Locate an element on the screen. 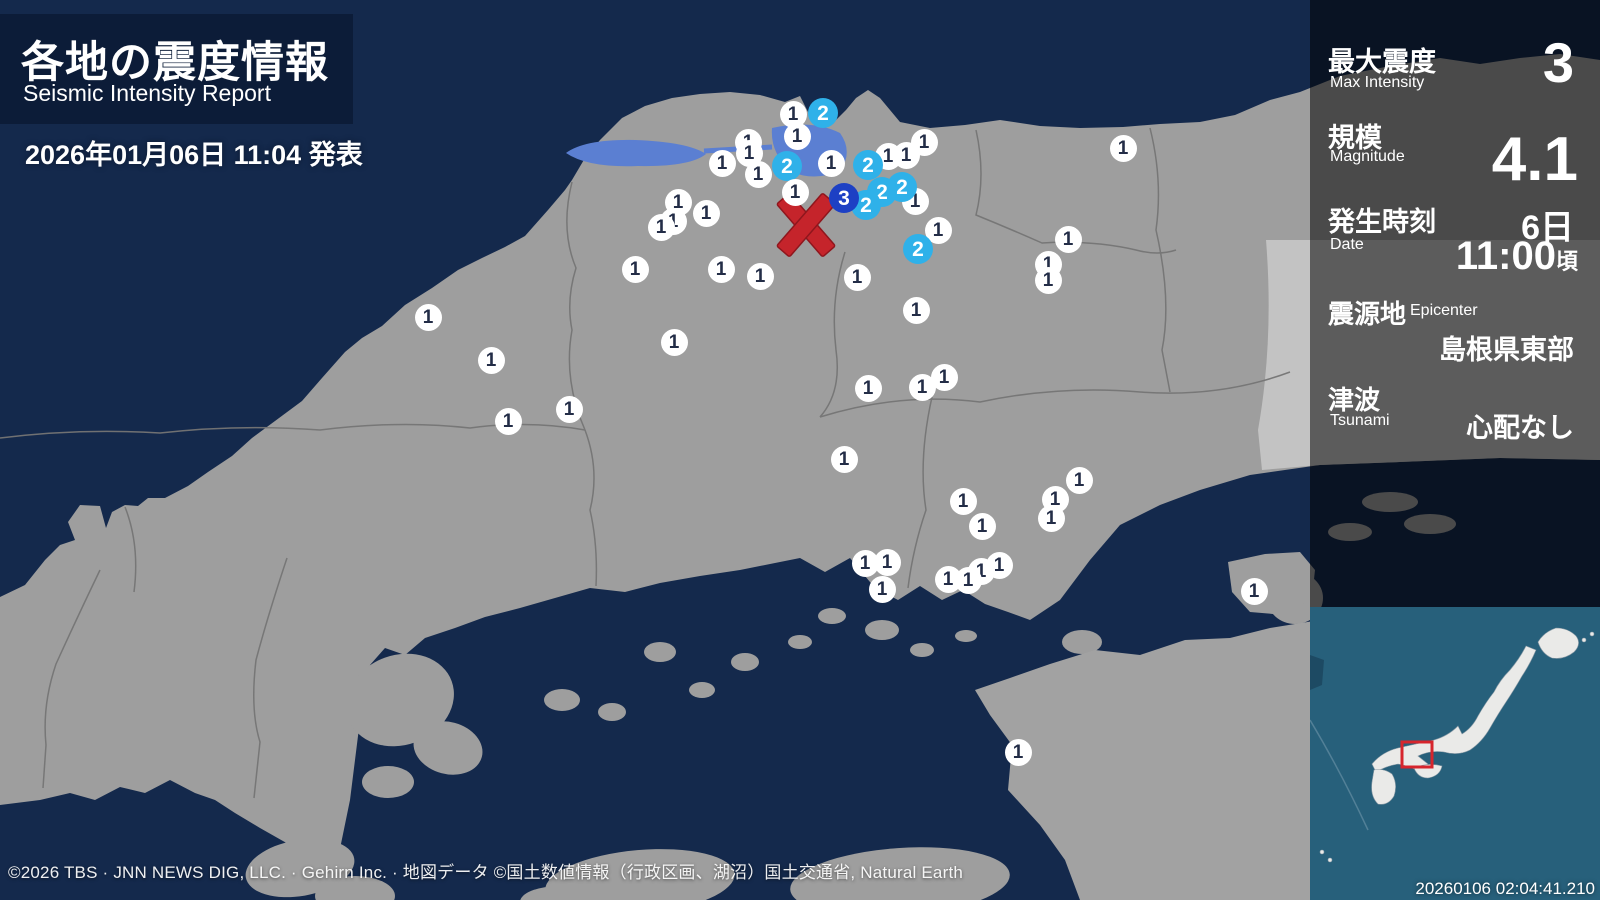 The width and height of the screenshot is (1600, 900). magnitude-sublabel: Magnitude is located at coordinates (1367, 156).